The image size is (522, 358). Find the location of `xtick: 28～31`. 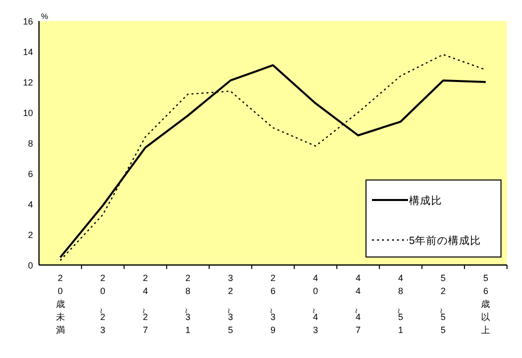

xtick: 28～31 is located at coordinates (186, 304).